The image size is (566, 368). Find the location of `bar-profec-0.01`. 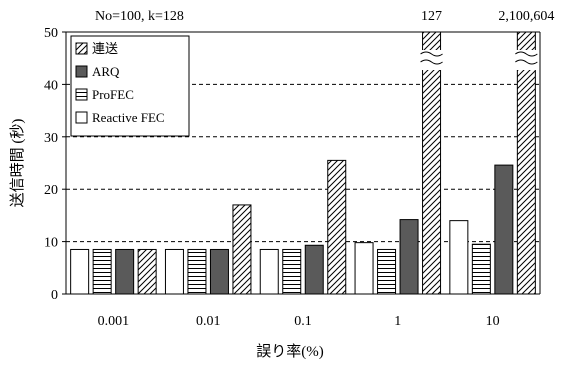

bar-profec-0.01 is located at coordinates (197, 271).